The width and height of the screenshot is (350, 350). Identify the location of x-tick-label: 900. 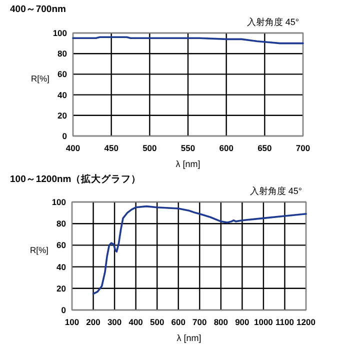
(242, 322).